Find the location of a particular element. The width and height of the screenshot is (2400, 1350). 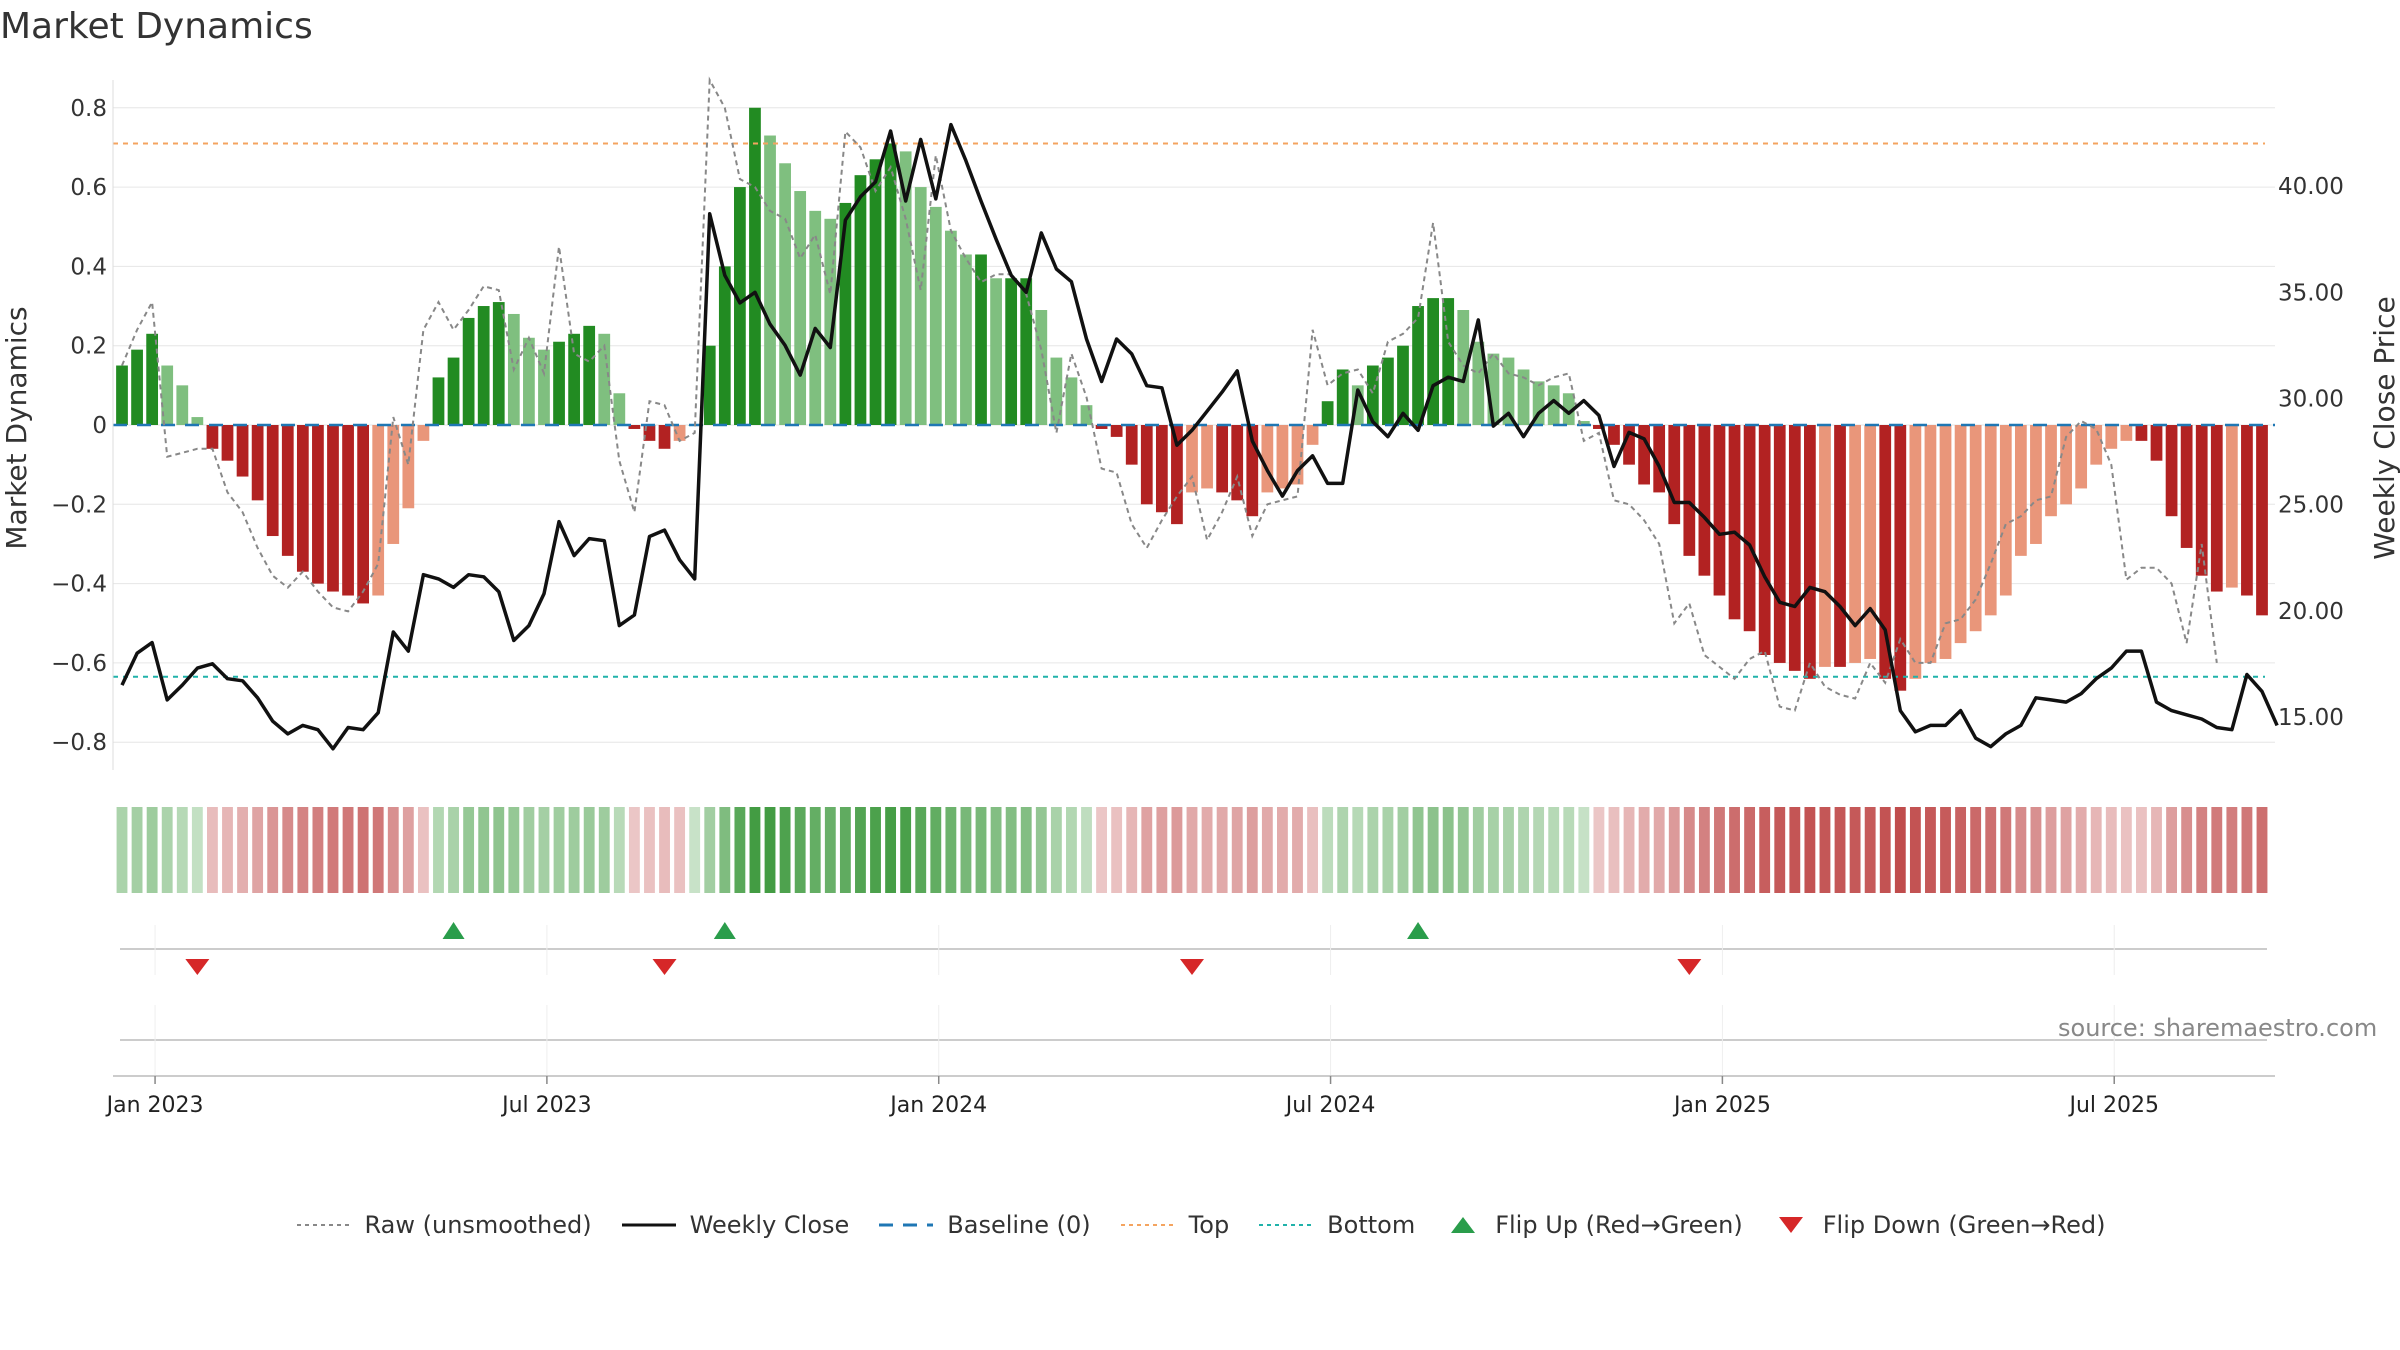

right-tick-label-2: 25.00 is located at coordinates (2311, 506).